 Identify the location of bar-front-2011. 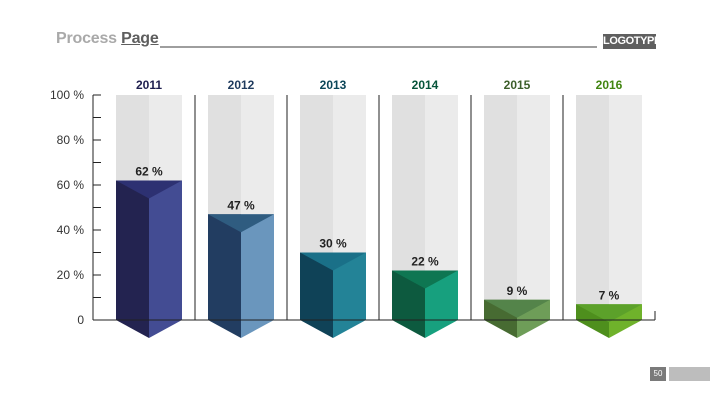
(132, 259).